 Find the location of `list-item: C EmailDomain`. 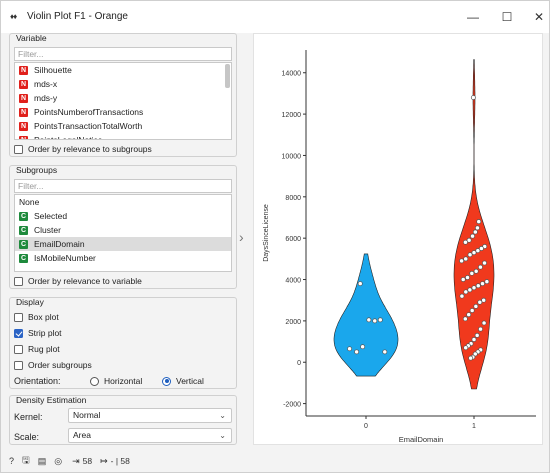

list-item: C EmailDomain is located at coordinates (123, 244).